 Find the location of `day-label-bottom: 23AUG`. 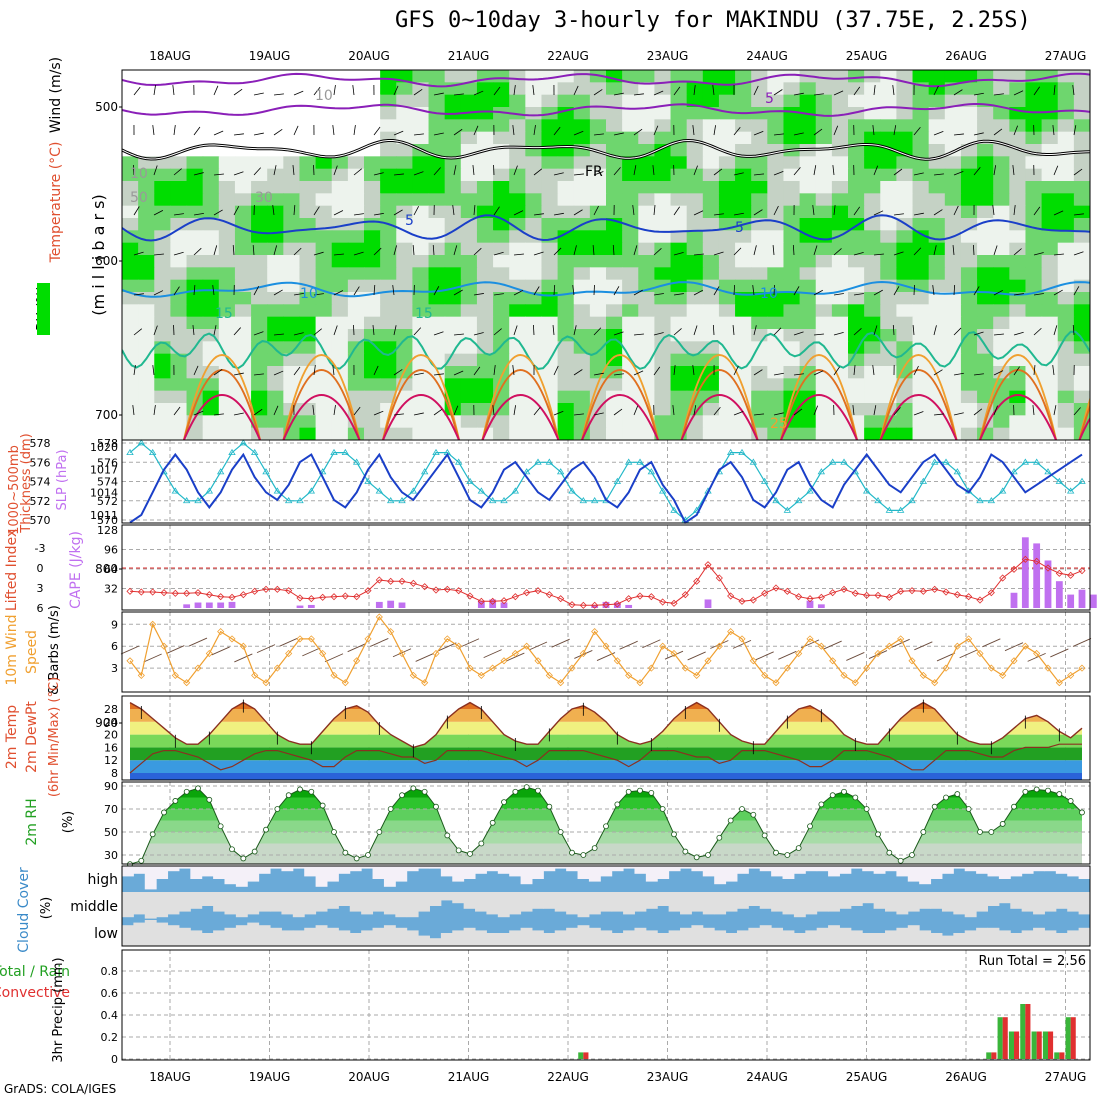

day-label-bottom: 23AUG is located at coordinates (668, 1077).